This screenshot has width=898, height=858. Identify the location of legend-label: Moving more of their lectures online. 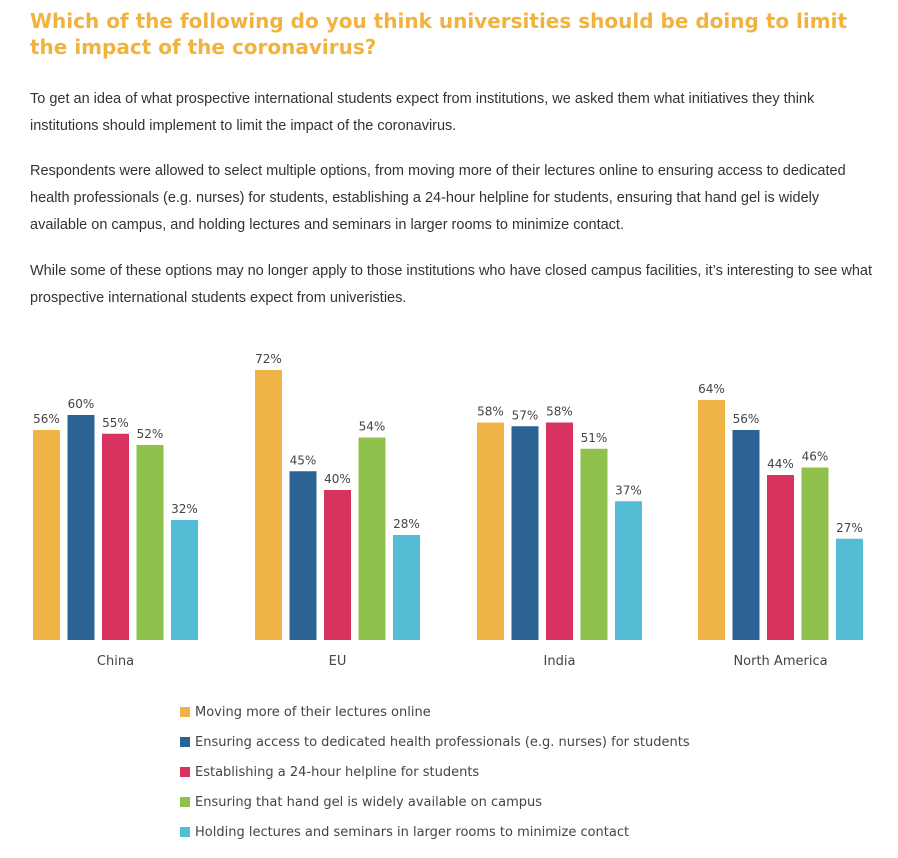
(313, 712).